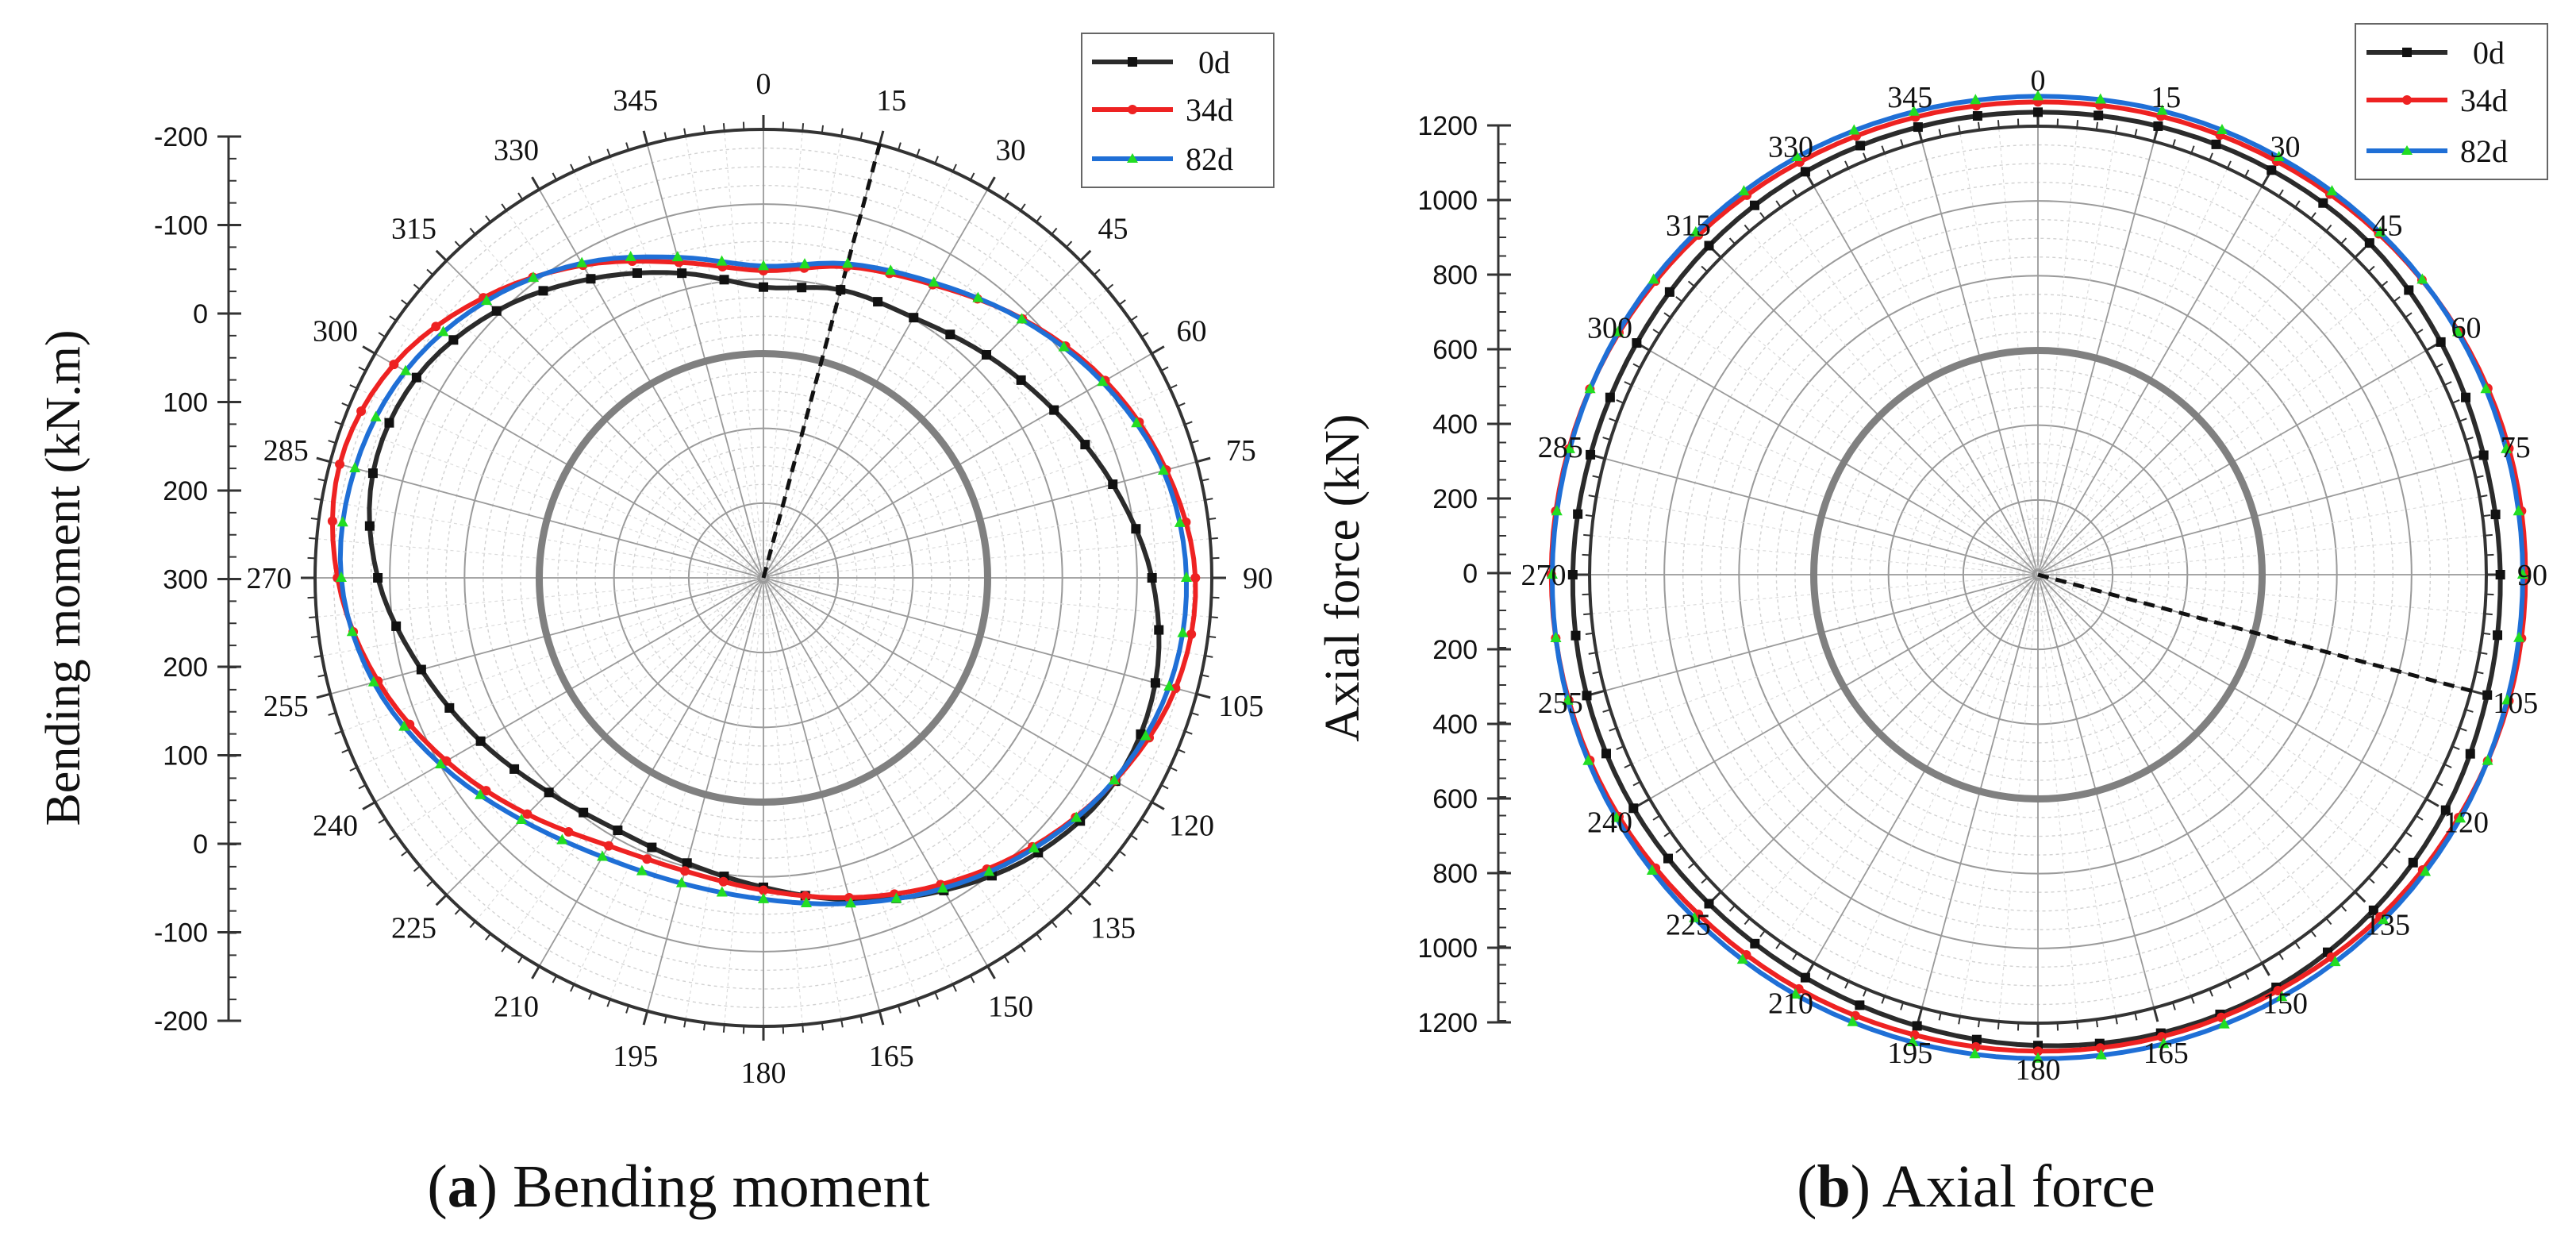  Describe the element at coordinates (335, 827) in the screenshot. I see `panel-a-angle-label: 240` at that location.